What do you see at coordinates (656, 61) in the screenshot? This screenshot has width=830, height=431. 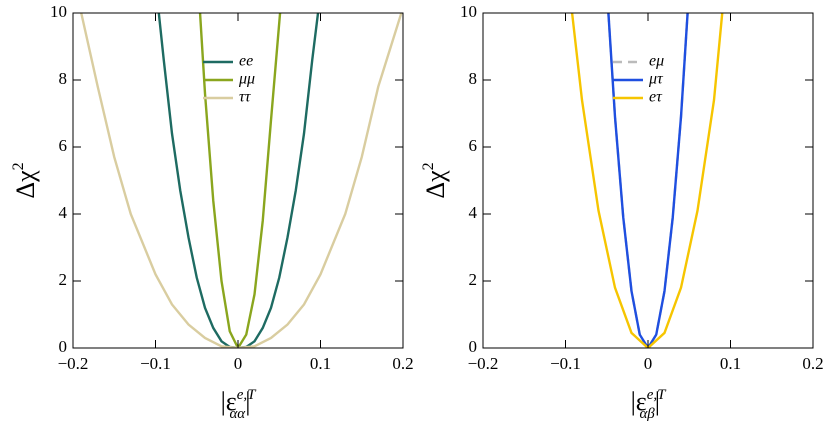 I see `legend-label: eμ` at bounding box center [656, 61].